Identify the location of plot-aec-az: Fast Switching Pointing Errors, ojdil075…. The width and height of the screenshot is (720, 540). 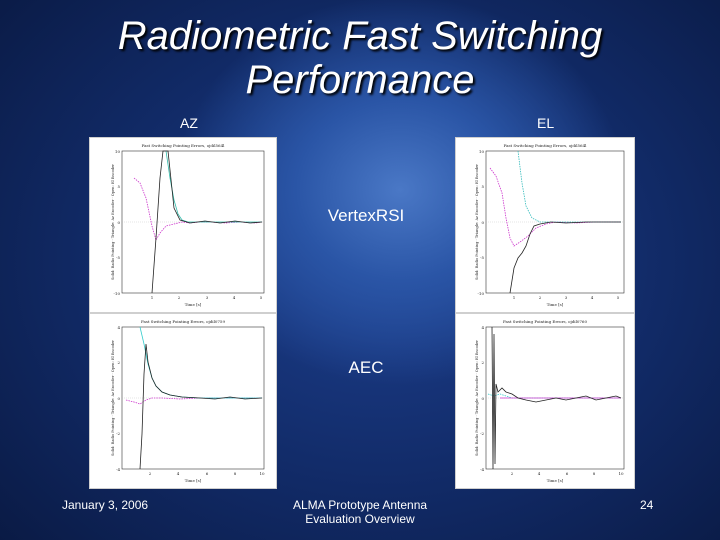
(183, 401).